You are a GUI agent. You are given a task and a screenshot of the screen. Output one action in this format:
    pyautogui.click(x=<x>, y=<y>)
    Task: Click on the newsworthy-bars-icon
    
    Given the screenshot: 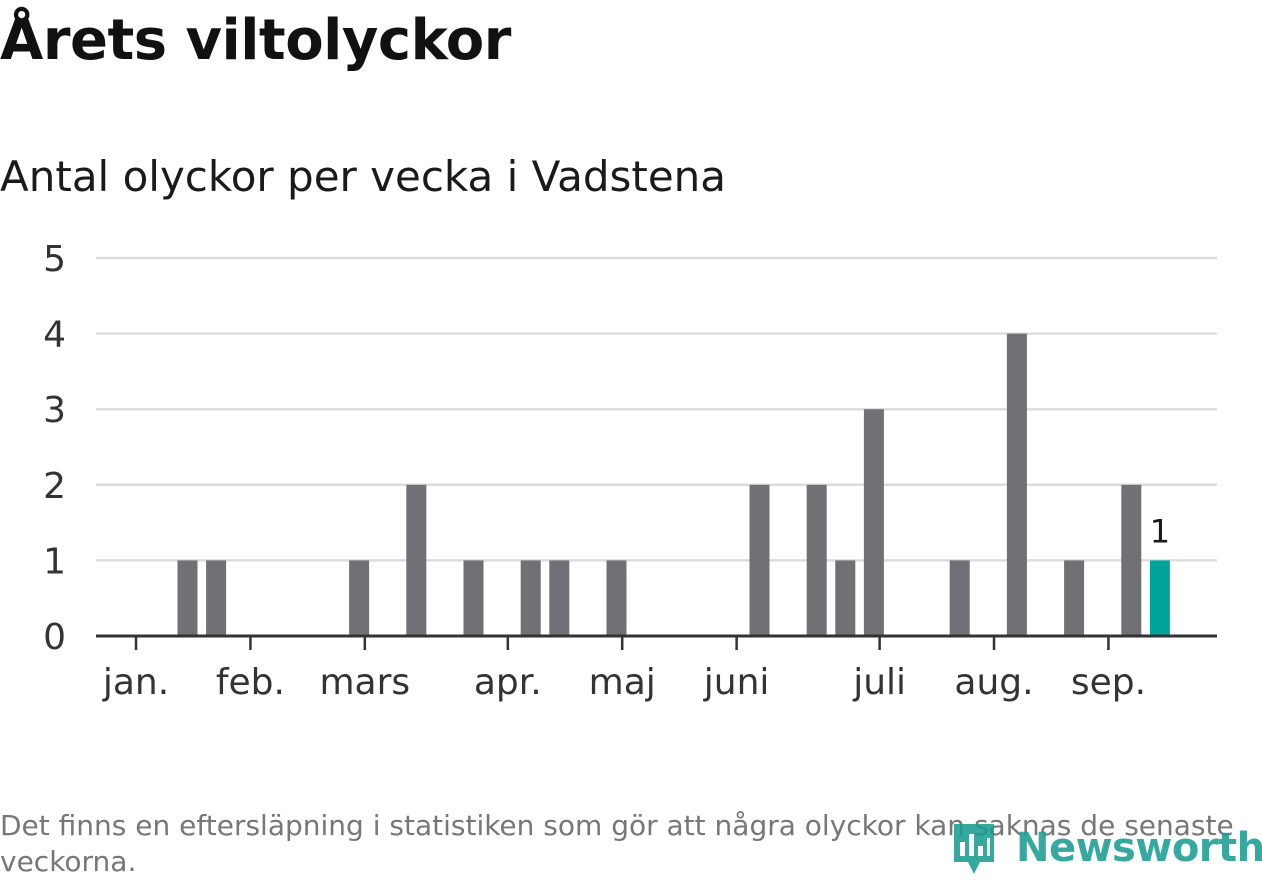 What is the action you would take?
    pyautogui.click(x=974, y=848)
    